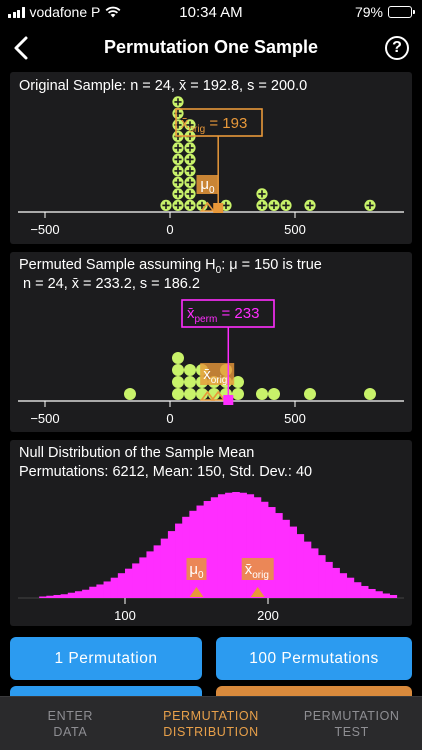 This screenshot has height=750, width=422. Describe the element at coordinates (401, 12) in the screenshot. I see `battery-icon` at that location.